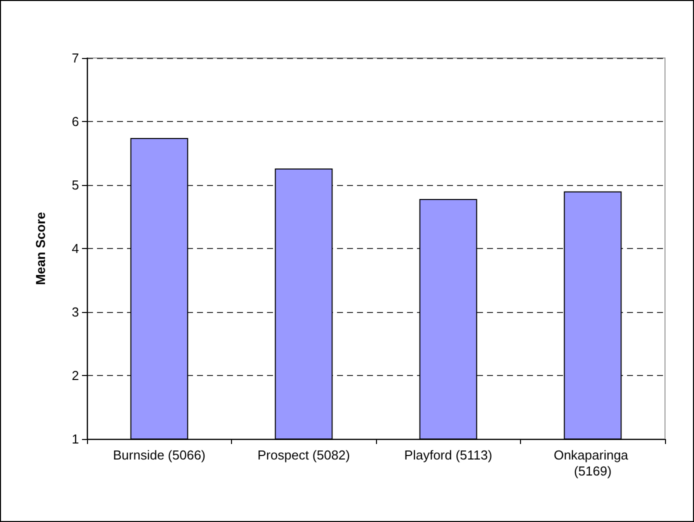 Image resolution: width=694 pixels, height=522 pixels. Describe the element at coordinates (75, 439) in the screenshot. I see `y-tick-label: 1` at that location.